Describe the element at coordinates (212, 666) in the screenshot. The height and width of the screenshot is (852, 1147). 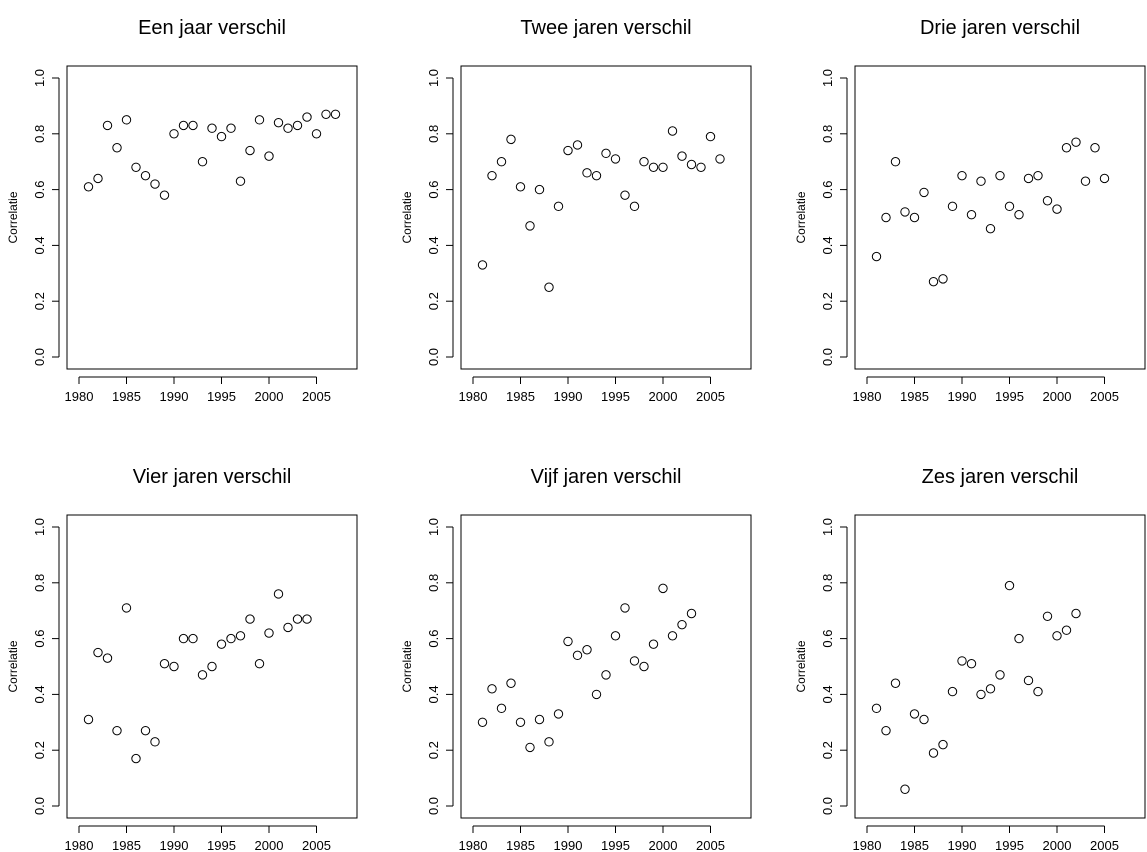
I see `plot-frame` at that location.